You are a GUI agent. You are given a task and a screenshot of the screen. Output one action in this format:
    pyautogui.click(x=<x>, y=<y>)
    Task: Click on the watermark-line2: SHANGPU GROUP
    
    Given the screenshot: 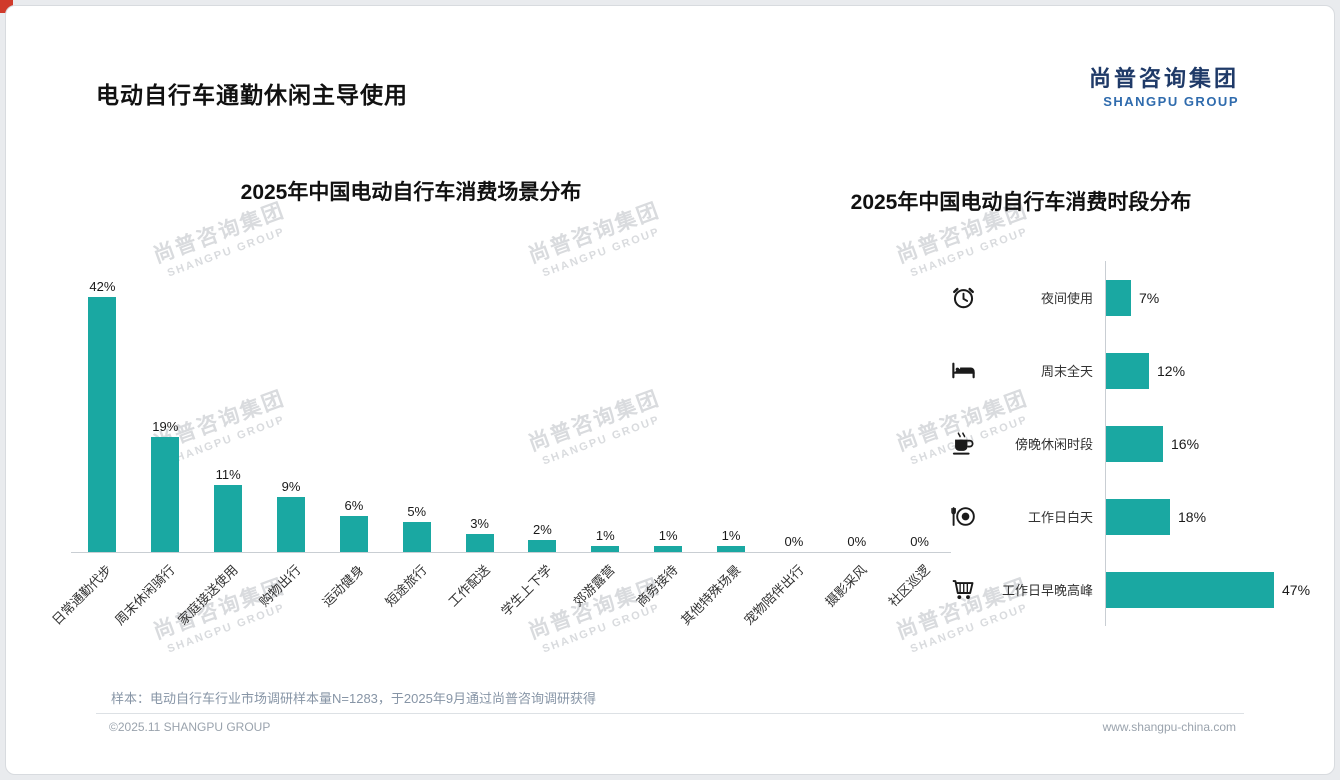 What is the action you would take?
    pyautogui.click(x=601, y=628)
    